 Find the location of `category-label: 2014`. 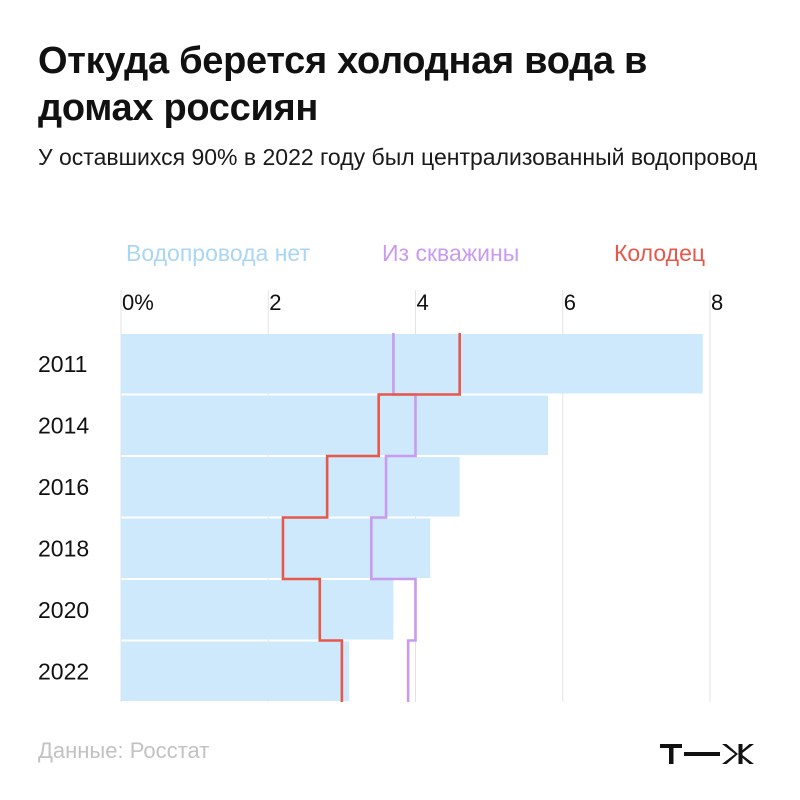

category-label: 2014 is located at coordinates (63, 425).